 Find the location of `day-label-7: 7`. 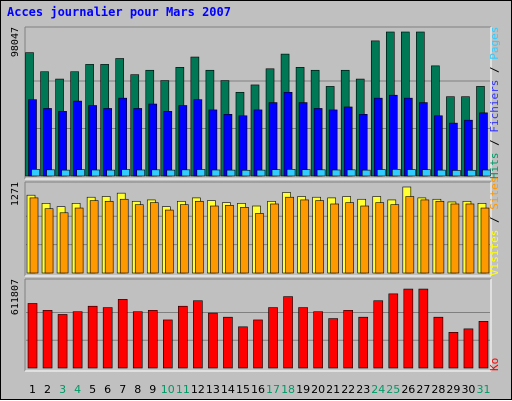

day-label-7: 7 is located at coordinates (122, 389).